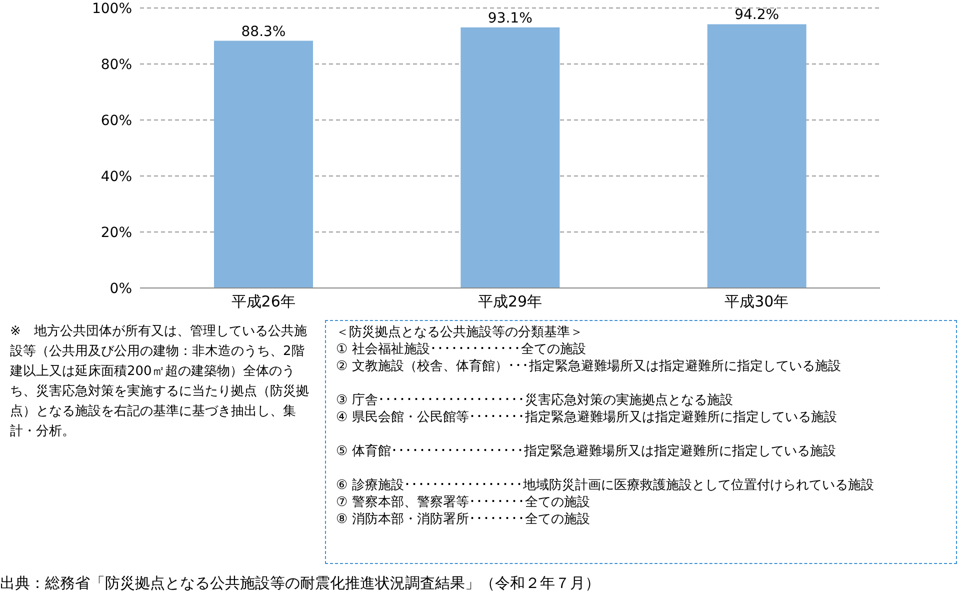  Describe the element at coordinates (510, 301) in the screenshot. I see `x-tick-label: 平成29年` at that location.